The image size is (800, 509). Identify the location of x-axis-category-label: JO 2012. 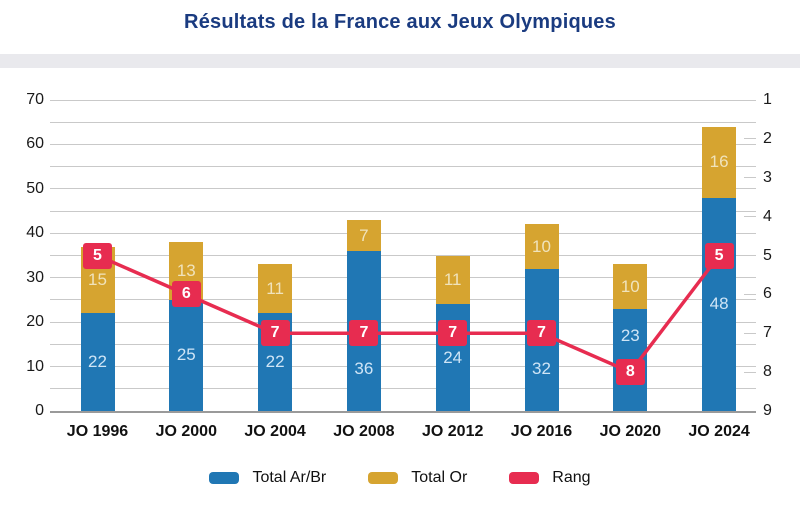
(452, 431).